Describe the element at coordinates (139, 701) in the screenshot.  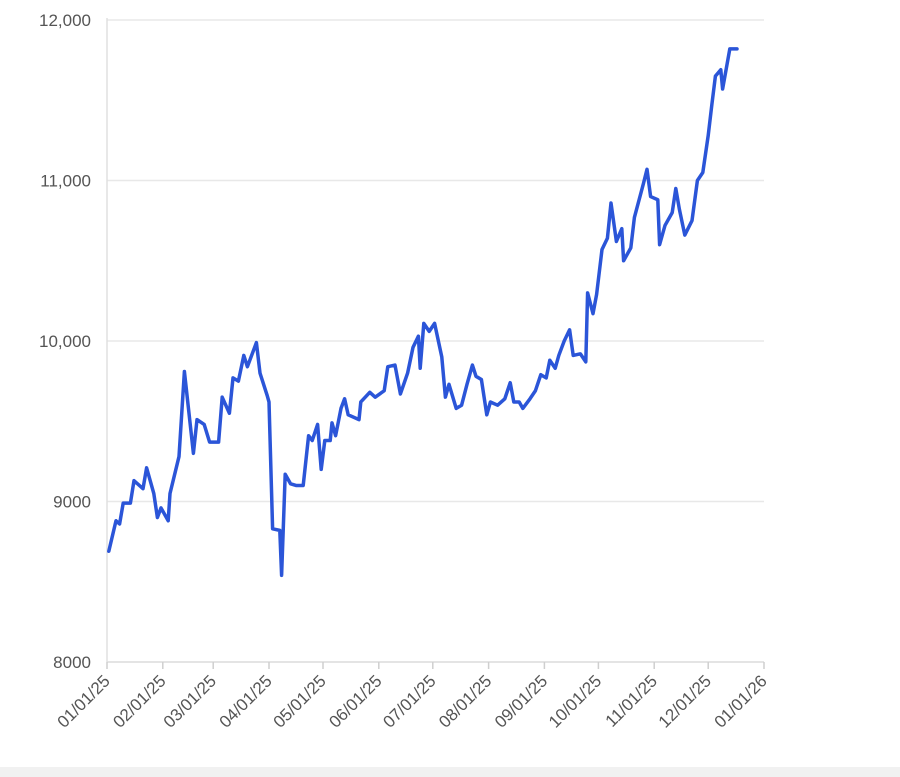
I see `x-tick-label: 02/01/25` at that location.